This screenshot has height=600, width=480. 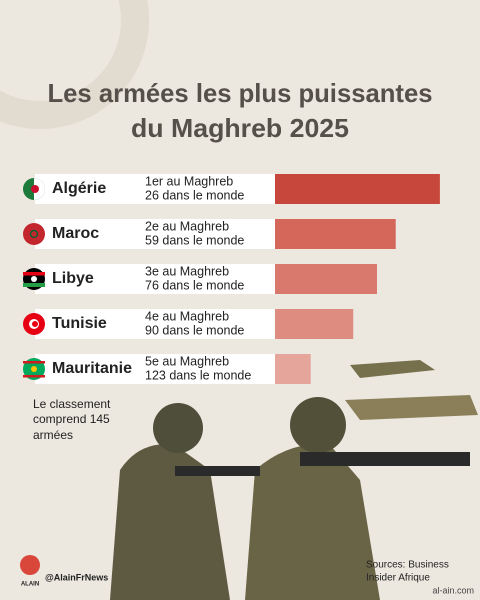 I want to click on maghreb-rank: 3e au Maghreb, so click(x=187, y=271).